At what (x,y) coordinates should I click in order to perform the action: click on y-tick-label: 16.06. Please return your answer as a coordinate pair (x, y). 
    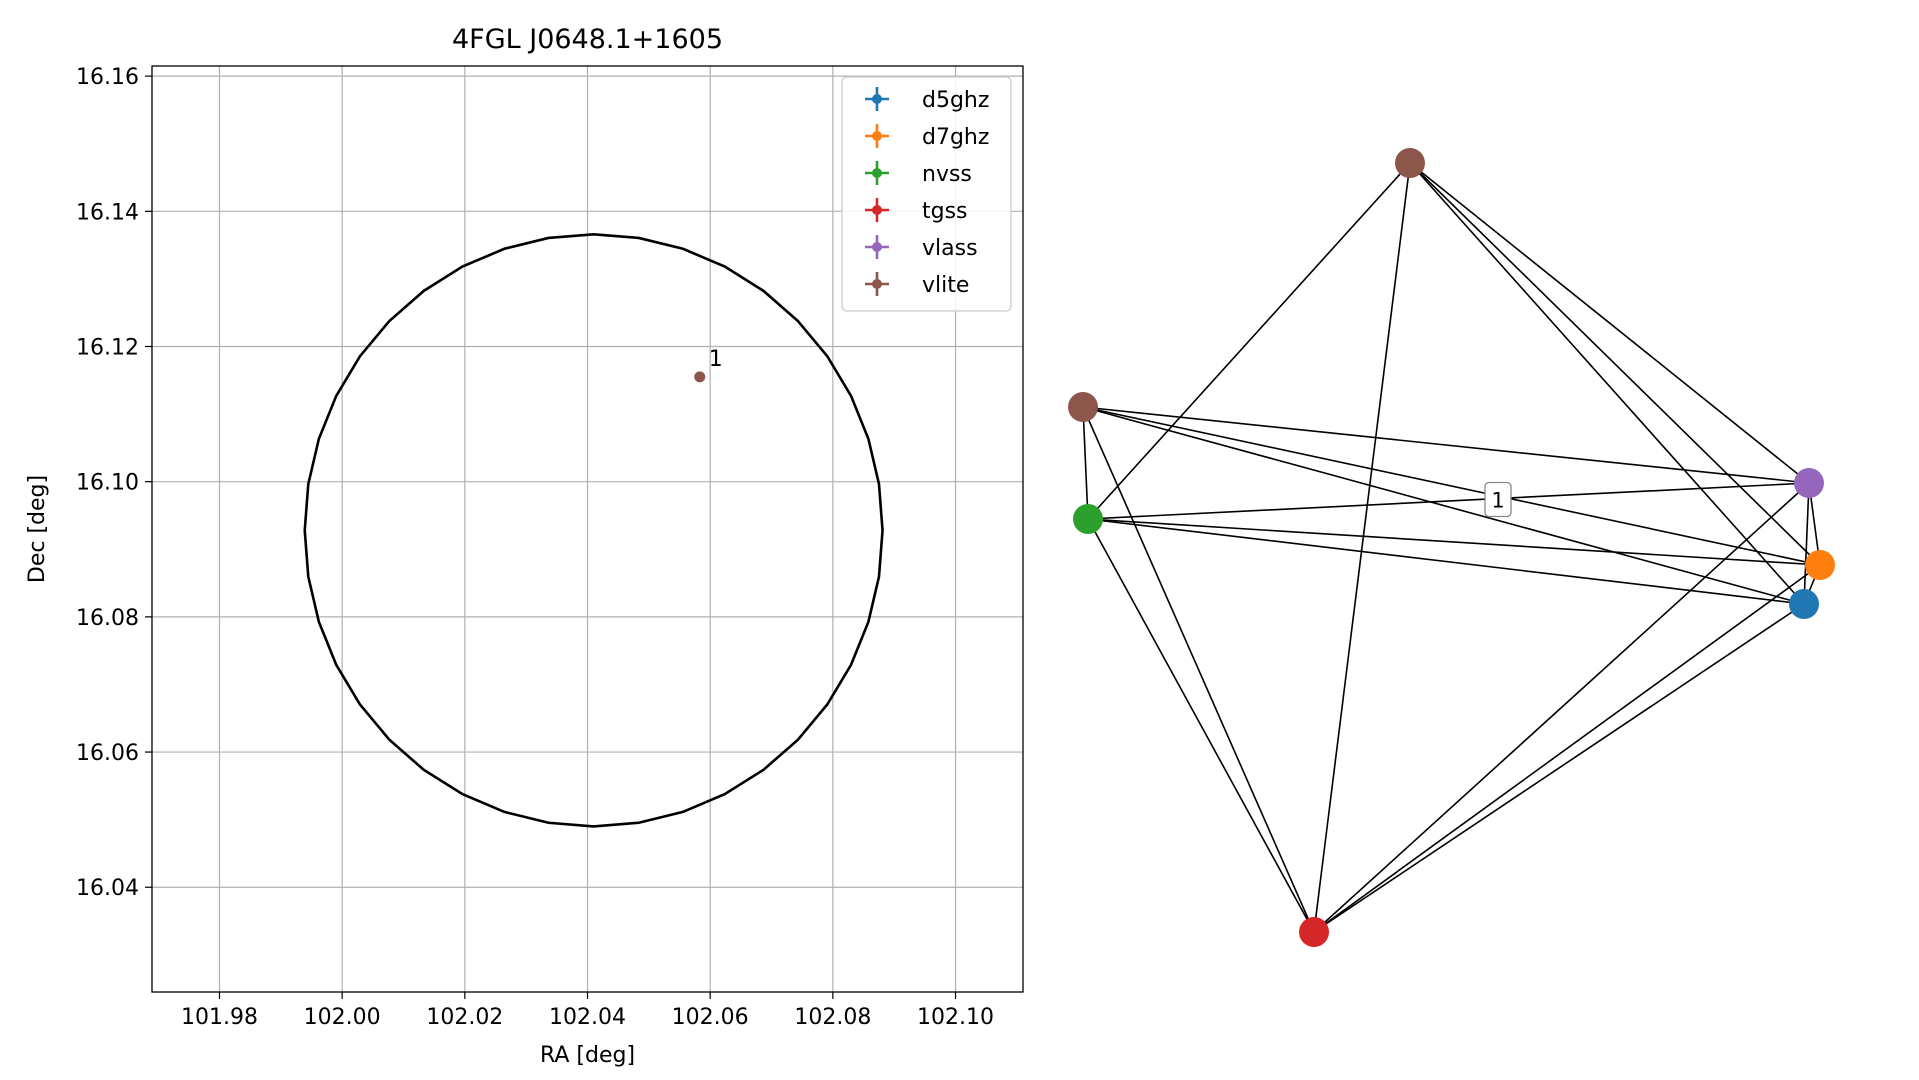
    Looking at the image, I should click on (107, 753).